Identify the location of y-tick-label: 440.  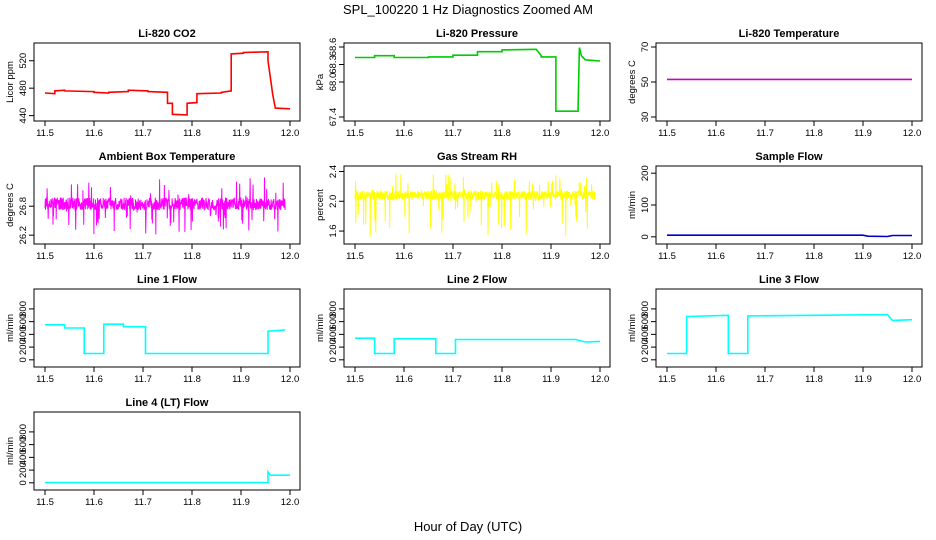
(23, 116).